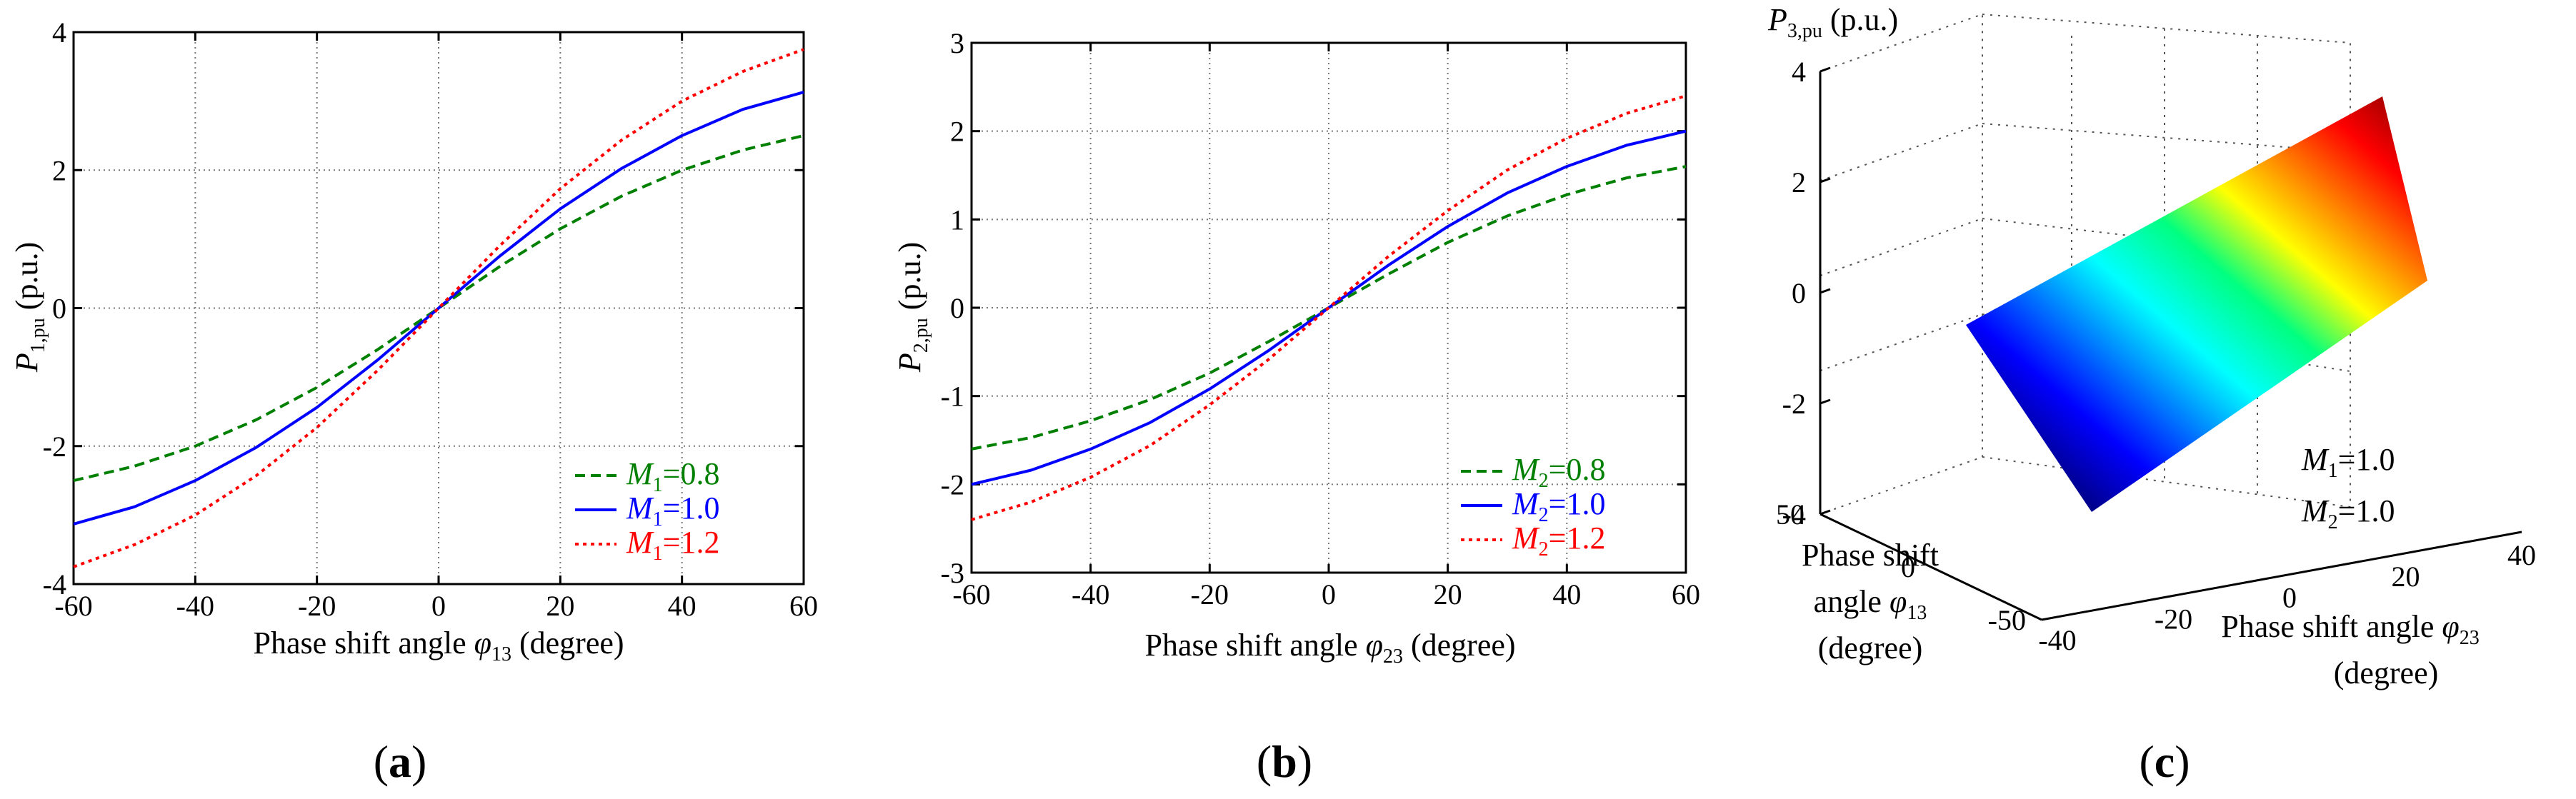 This screenshot has height=799, width=2576. I want to click on chart-c-phi13-tick-label-2: 50, so click(1790, 514).